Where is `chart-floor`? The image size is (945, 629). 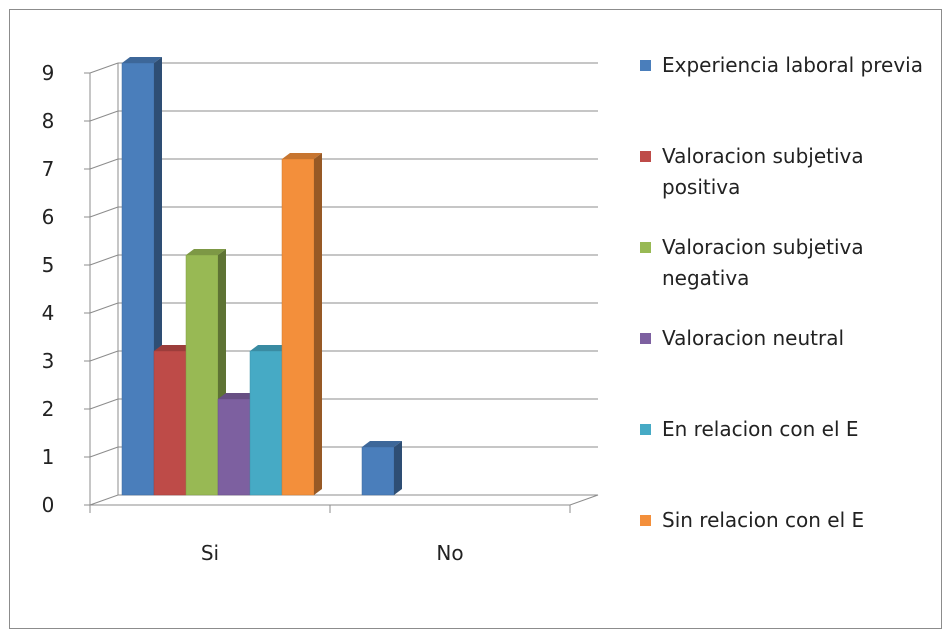
chart-floor is located at coordinates (344, 500).